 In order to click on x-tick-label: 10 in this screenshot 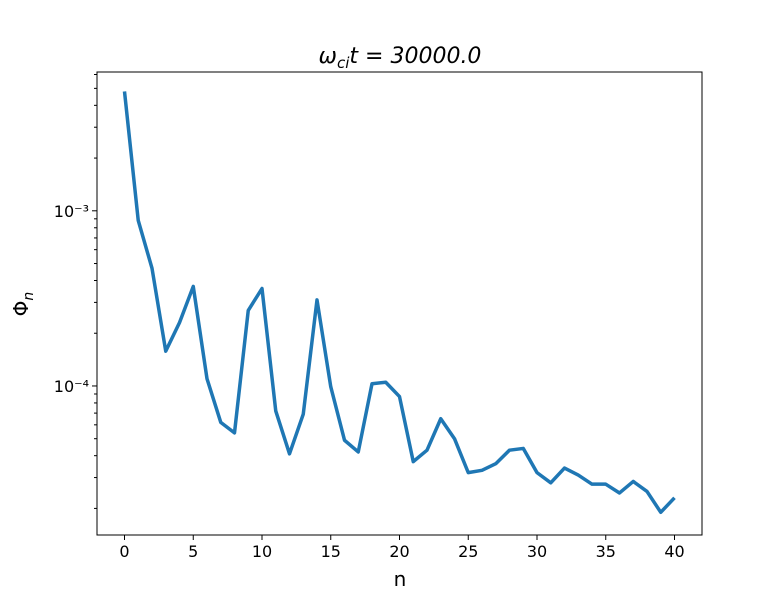, I will do `click(262, 551)`.